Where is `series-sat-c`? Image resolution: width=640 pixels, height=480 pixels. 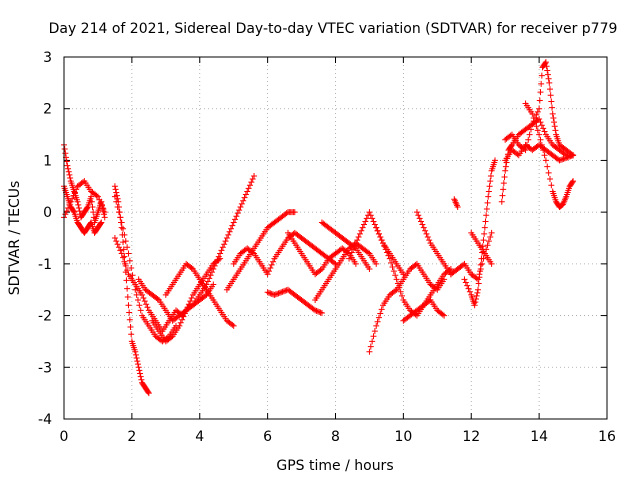 series-sat-c is located at coordinates (84, 199).